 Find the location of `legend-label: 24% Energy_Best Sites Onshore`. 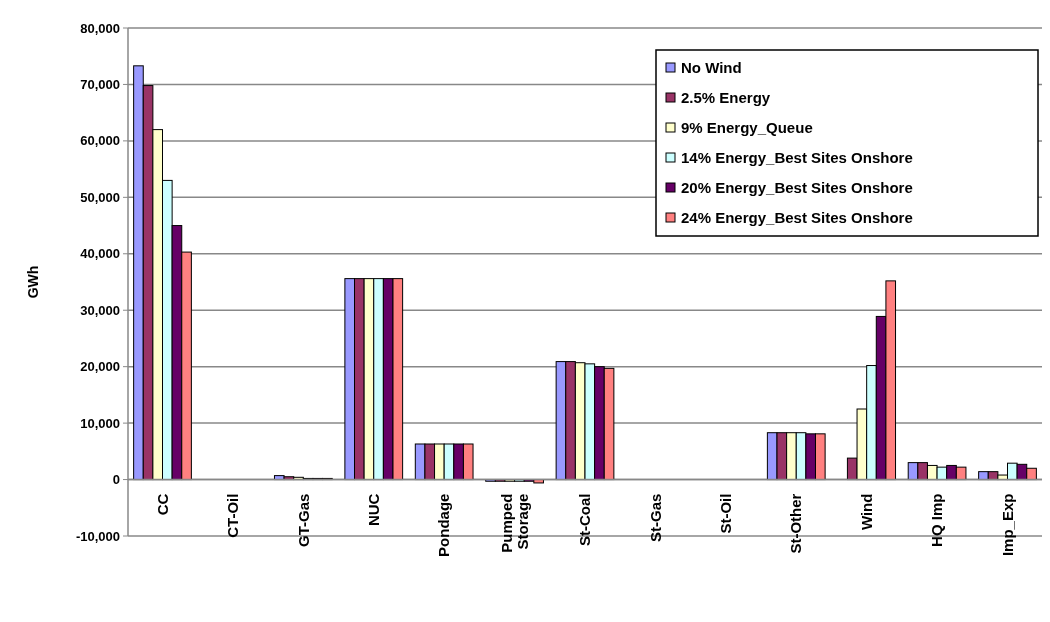

legend-label: 24% Energy_Best Sites Onshore is located at coordinates (797, 218).